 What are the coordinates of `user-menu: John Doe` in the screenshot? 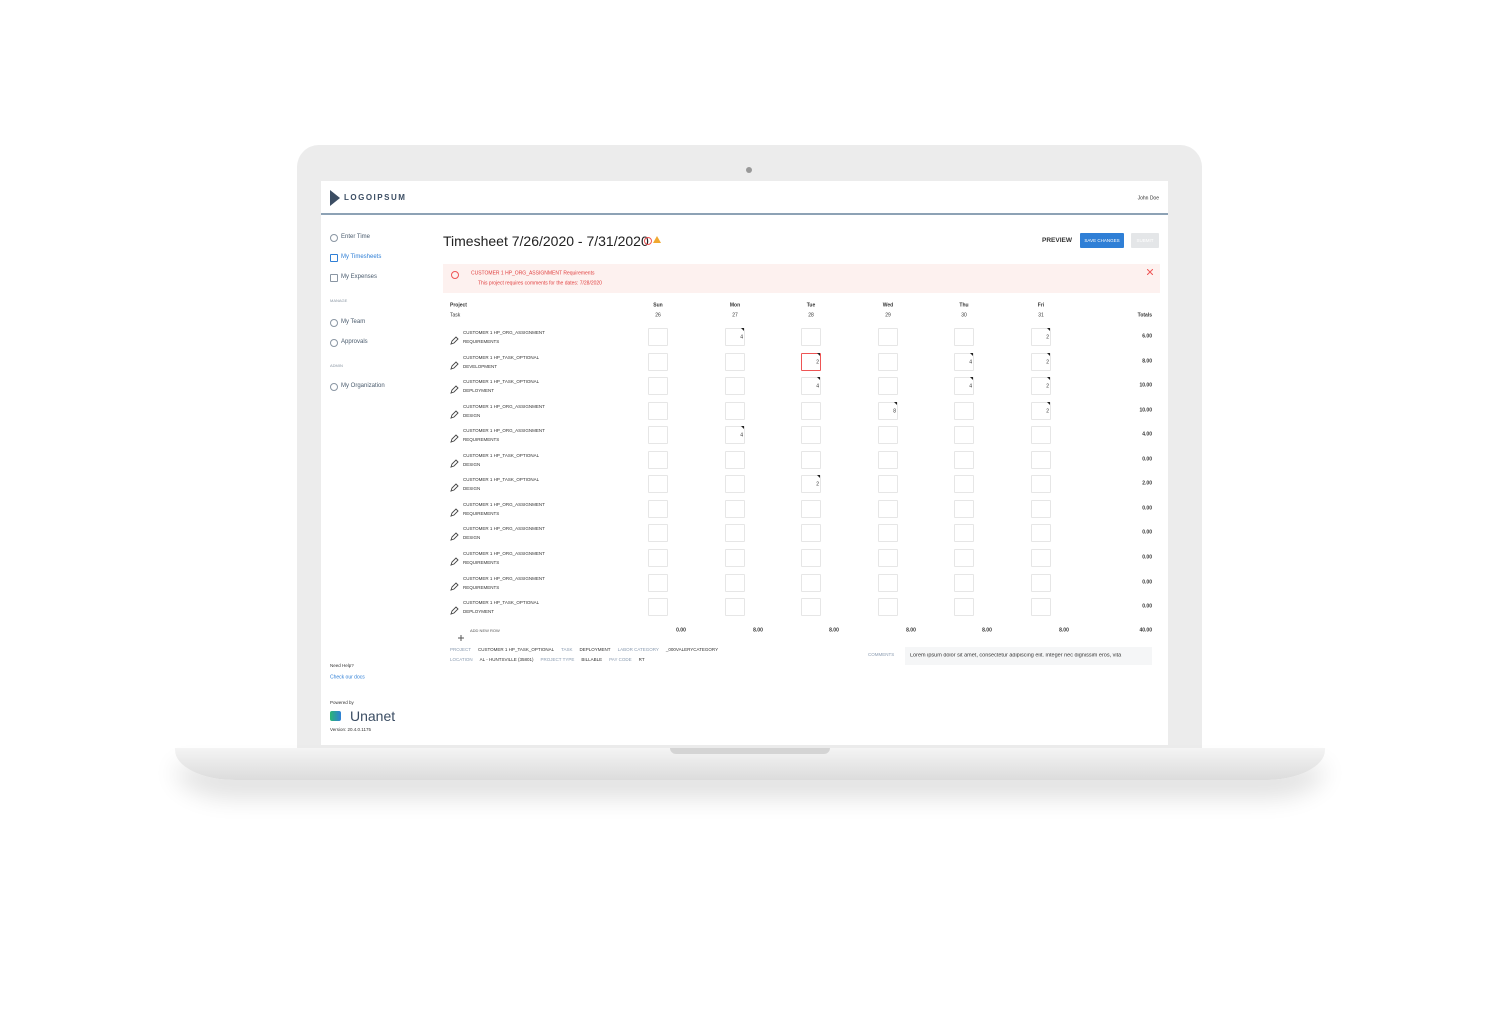 It's located at (1148, 198).